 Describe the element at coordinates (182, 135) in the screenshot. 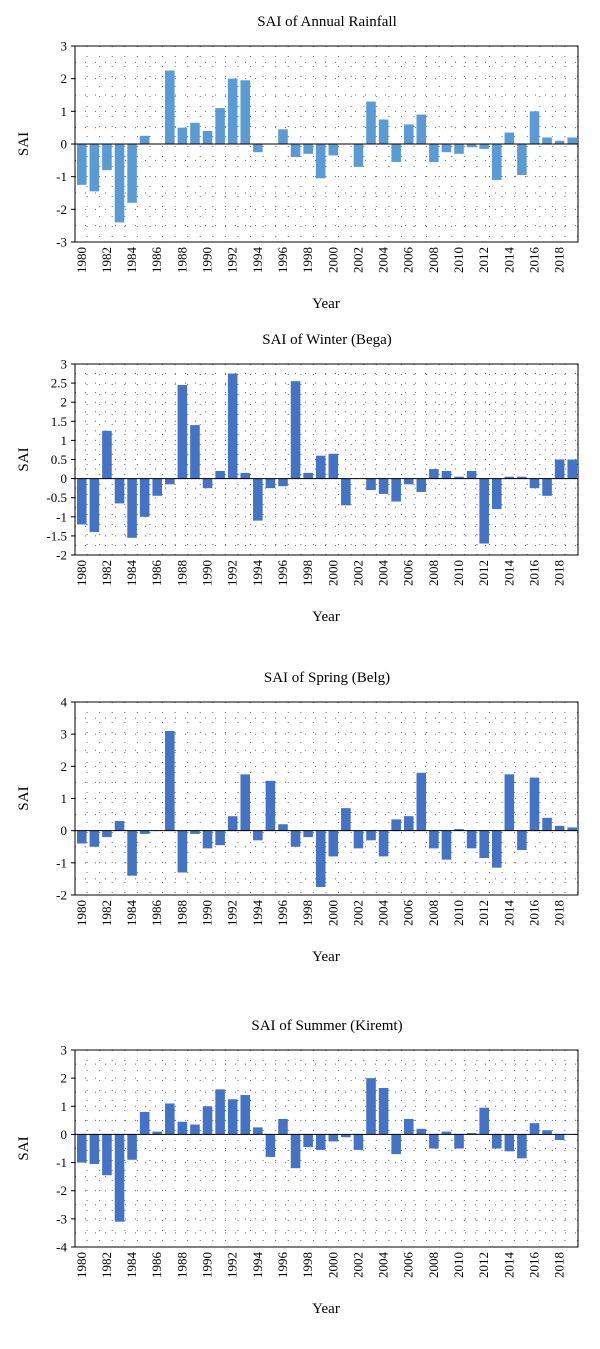

I see `bar-1988` at that location.